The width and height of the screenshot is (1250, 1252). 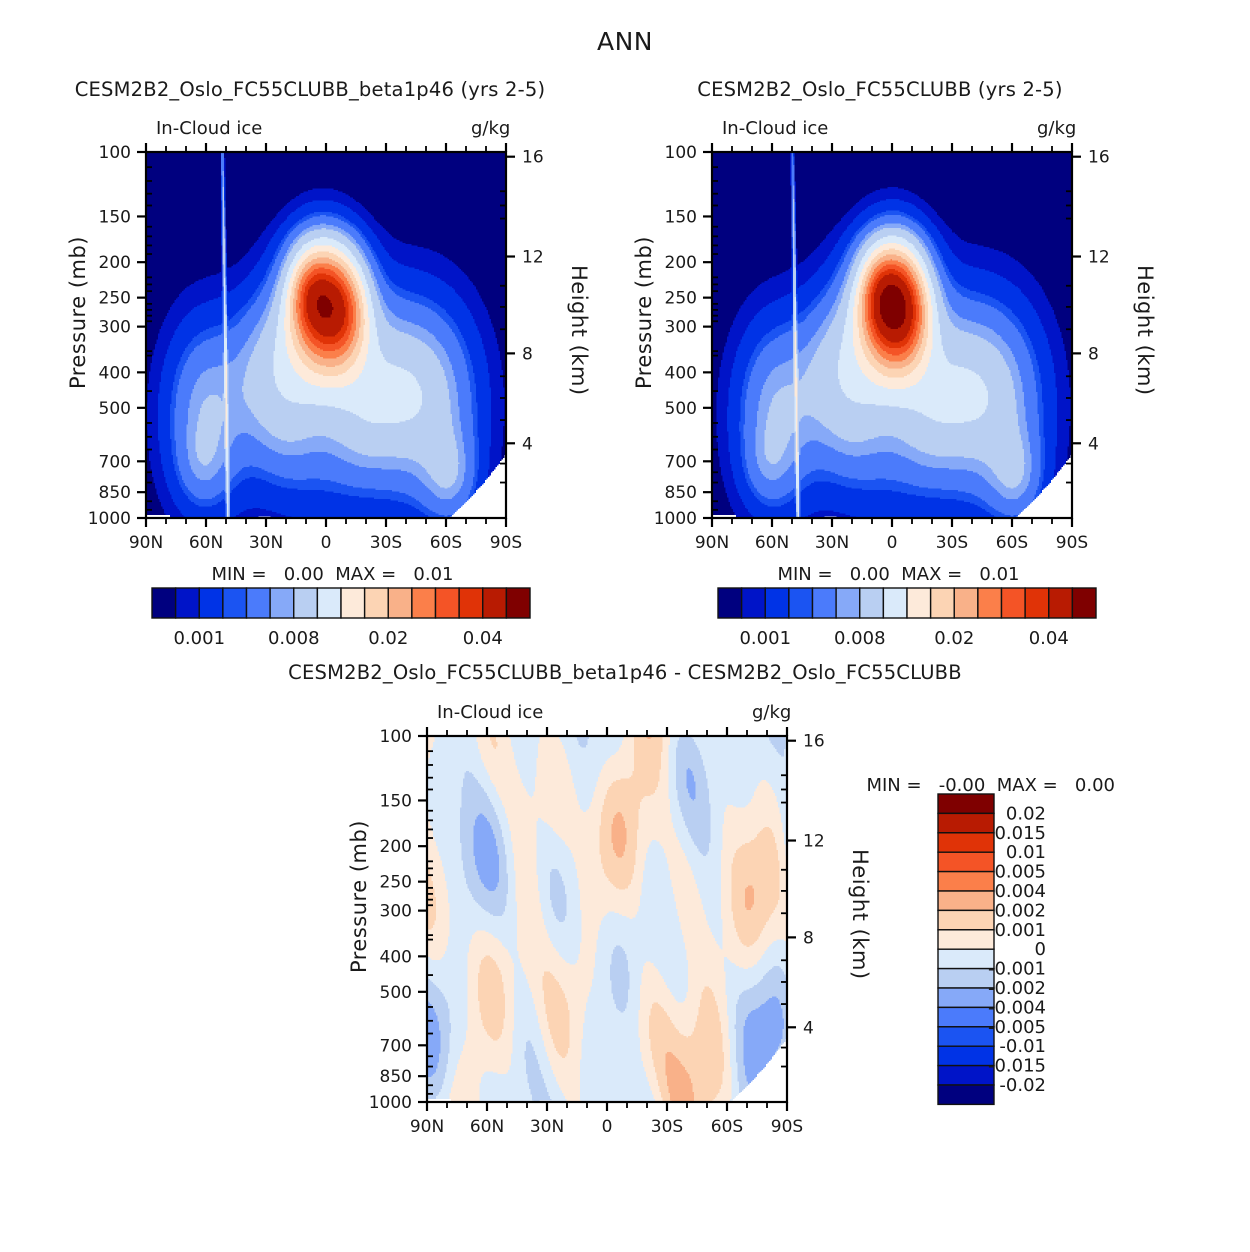 What do you see at coordinates (491, 128) in the screenshot?
I see `panel-units-label-test: g/kg` at bounding box center [491, 128].